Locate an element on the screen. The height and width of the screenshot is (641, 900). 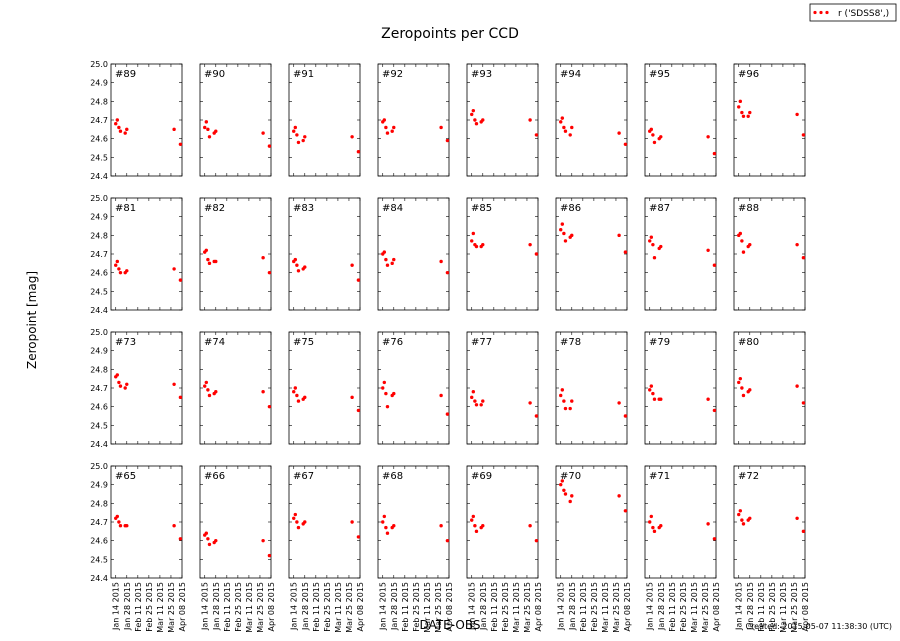
ccd-panel: #78 is located at coordinates (591, 388).